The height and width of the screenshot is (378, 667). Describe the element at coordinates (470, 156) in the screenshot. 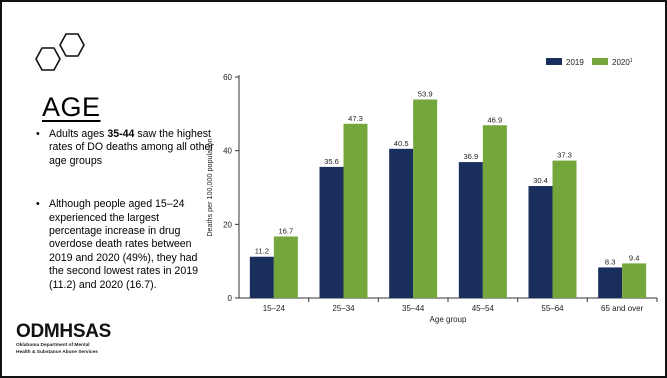

I see `data-label: 36.9` at that location.